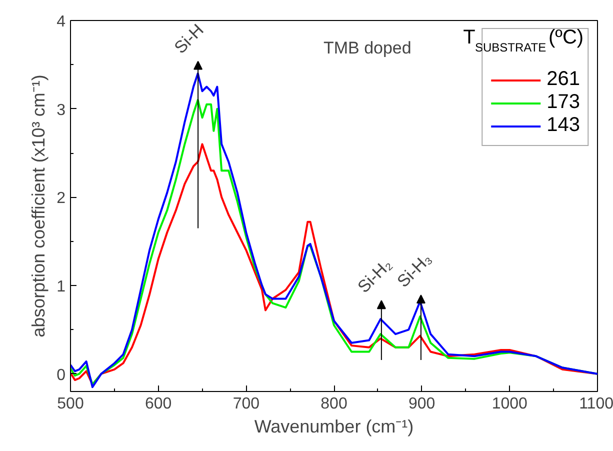  I want to click on x-tick-label: 500, so click(70, 404).